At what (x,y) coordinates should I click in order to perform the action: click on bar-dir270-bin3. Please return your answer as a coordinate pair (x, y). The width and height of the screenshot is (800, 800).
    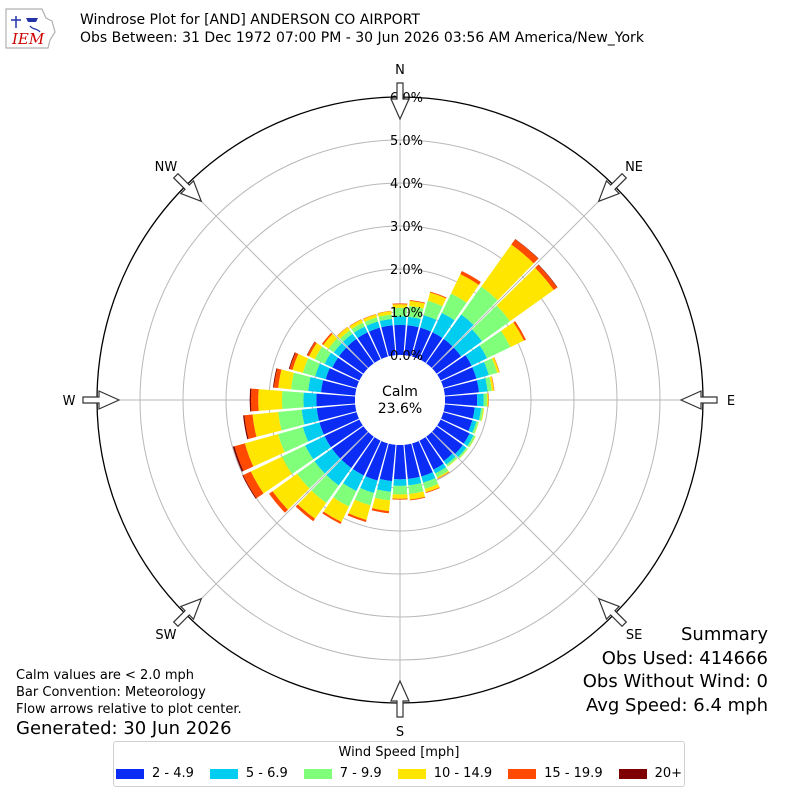
    Looking at the image, I should click on (270, 400).